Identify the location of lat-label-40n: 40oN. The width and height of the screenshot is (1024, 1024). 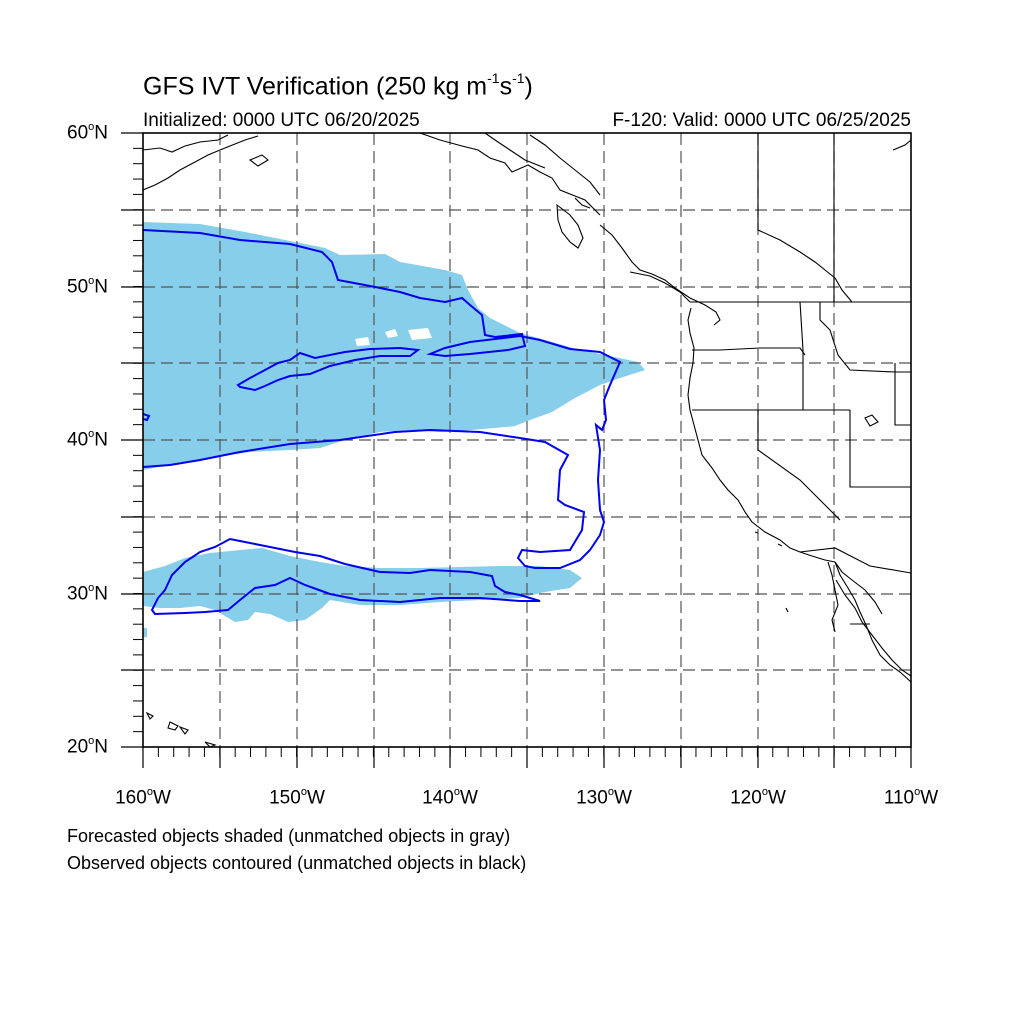
(87, 439).